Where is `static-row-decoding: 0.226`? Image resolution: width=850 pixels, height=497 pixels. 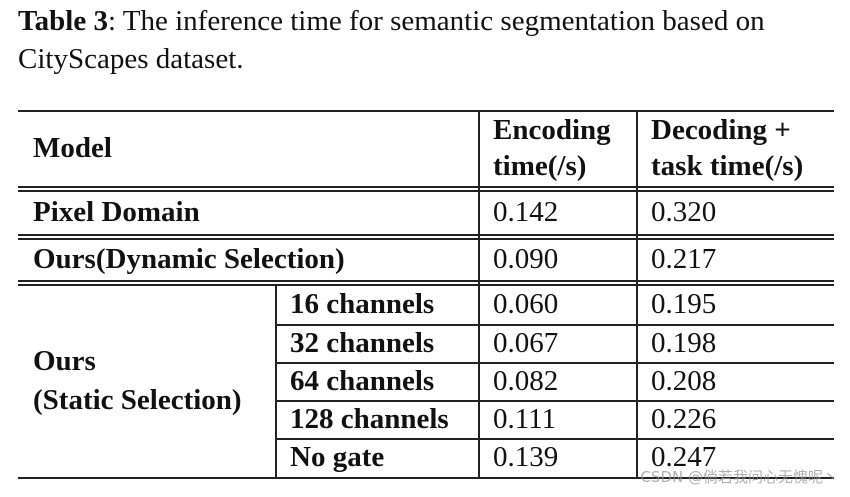
static-row-decoding: 0.226 is located at coordinates (684, 419).